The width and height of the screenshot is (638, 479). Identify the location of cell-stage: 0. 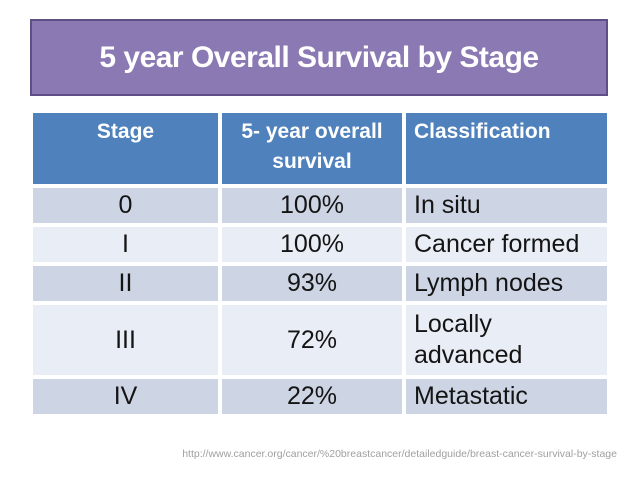
(125, 205).